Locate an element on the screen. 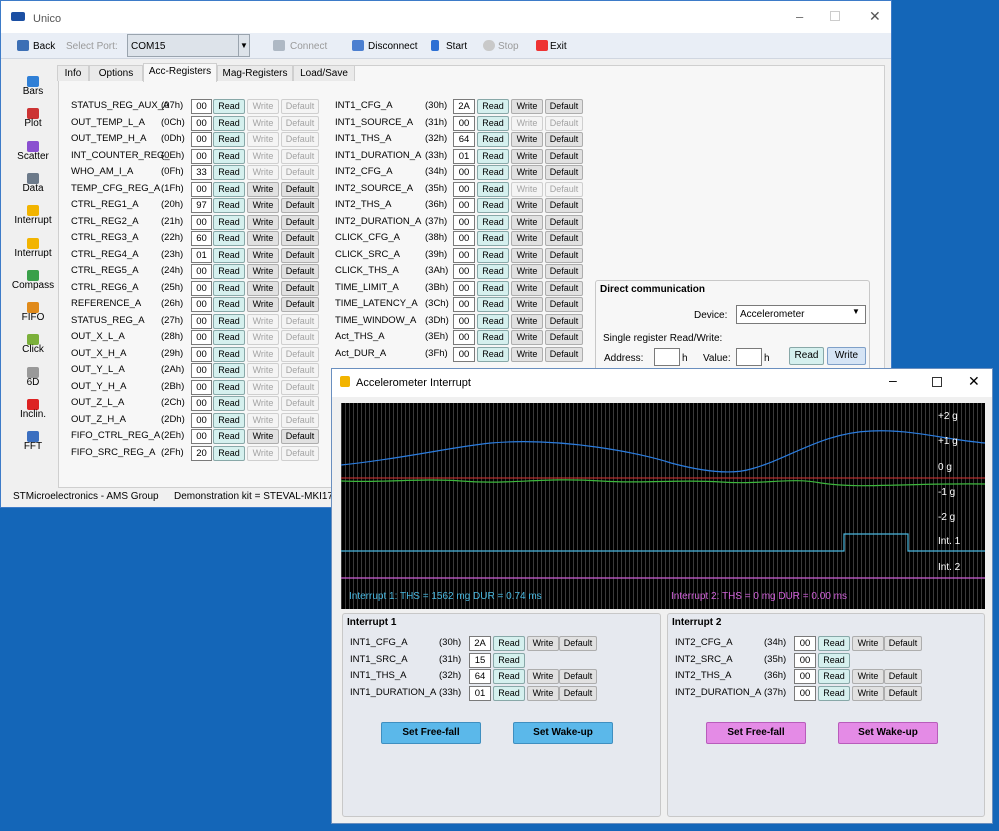 This screenshot has height=831, width=999. register-value: 01 is located at coordinates (201, 255).